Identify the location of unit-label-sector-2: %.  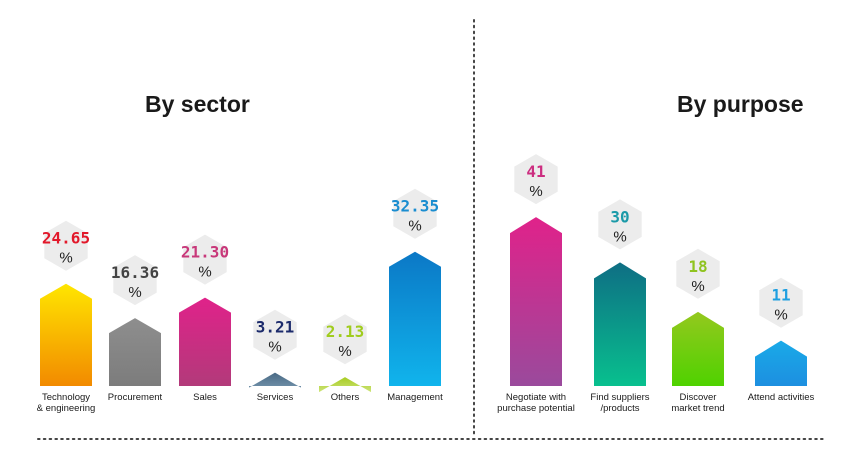
(204, 272).